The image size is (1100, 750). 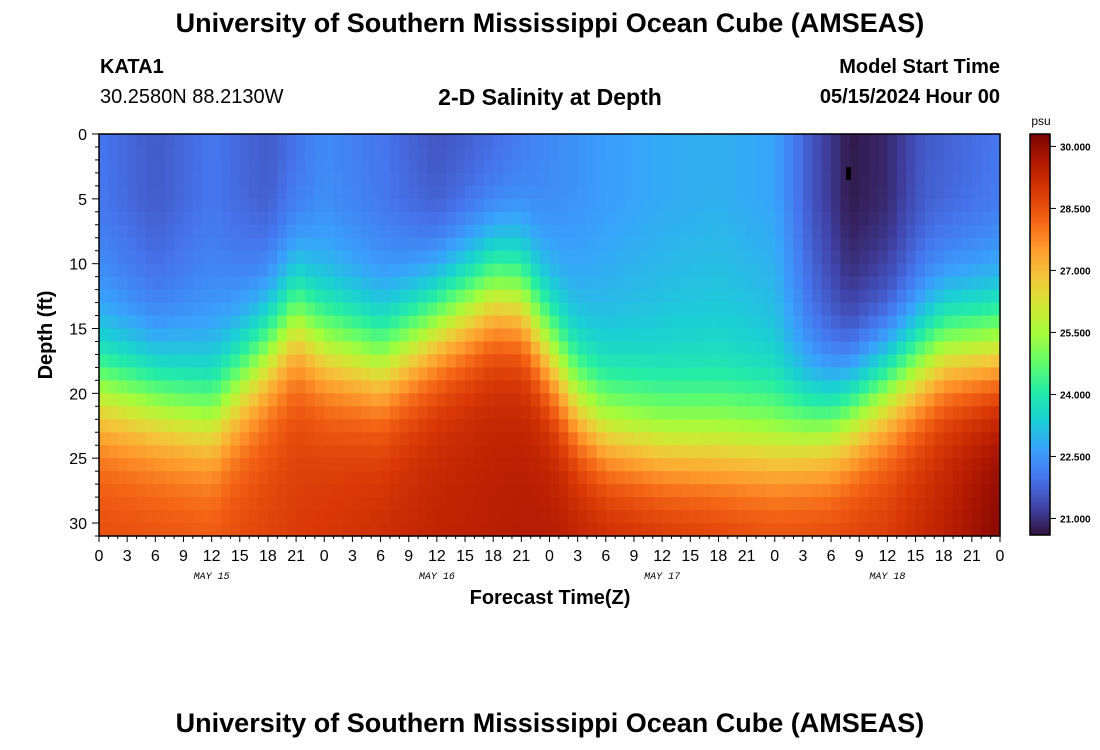 I want to click on x-tick-label: 9, so click(x=859, y=556).